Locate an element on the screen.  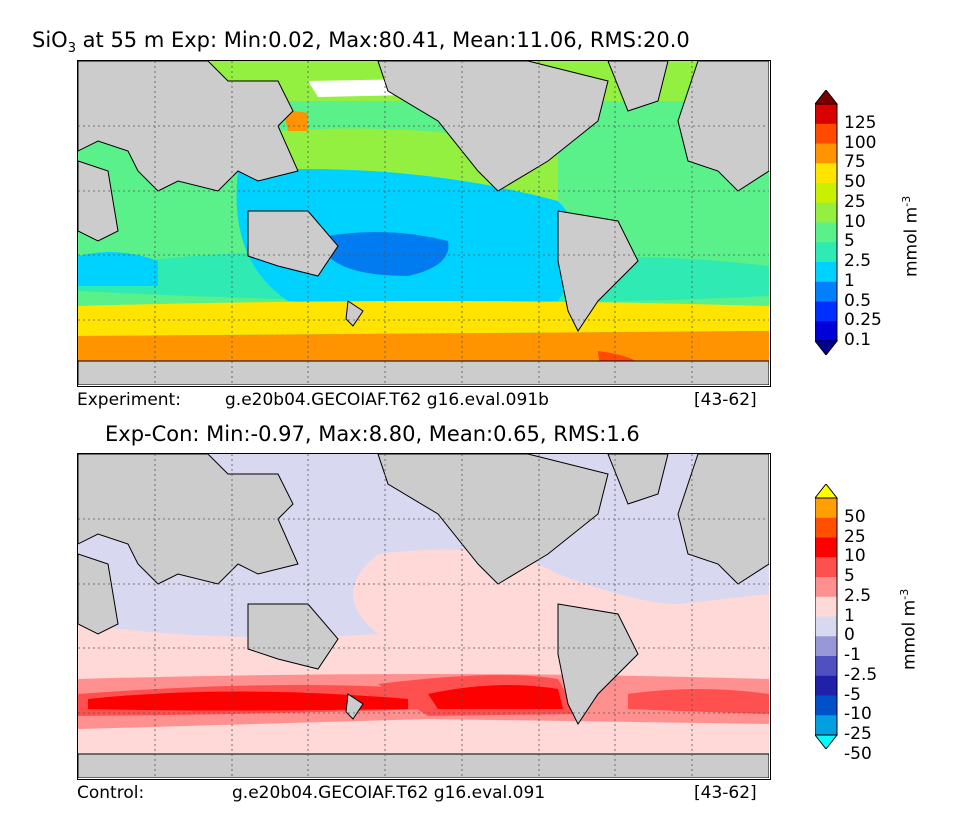
southern-orange-band is located at coordinates (423, 346).